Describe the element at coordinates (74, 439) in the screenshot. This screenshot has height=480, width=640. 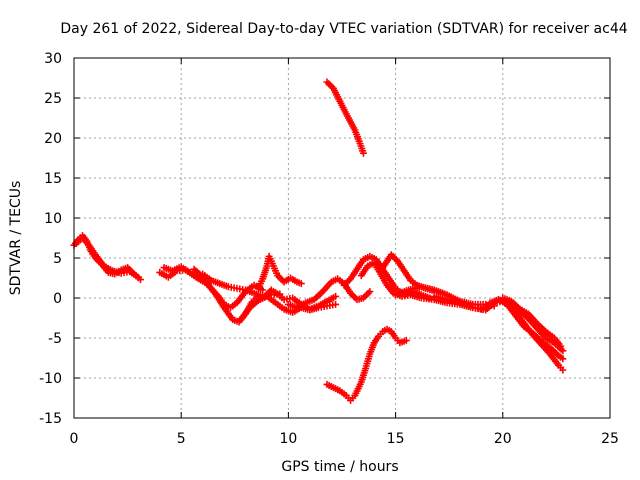
I see `x-tick-label: 0` at that location.